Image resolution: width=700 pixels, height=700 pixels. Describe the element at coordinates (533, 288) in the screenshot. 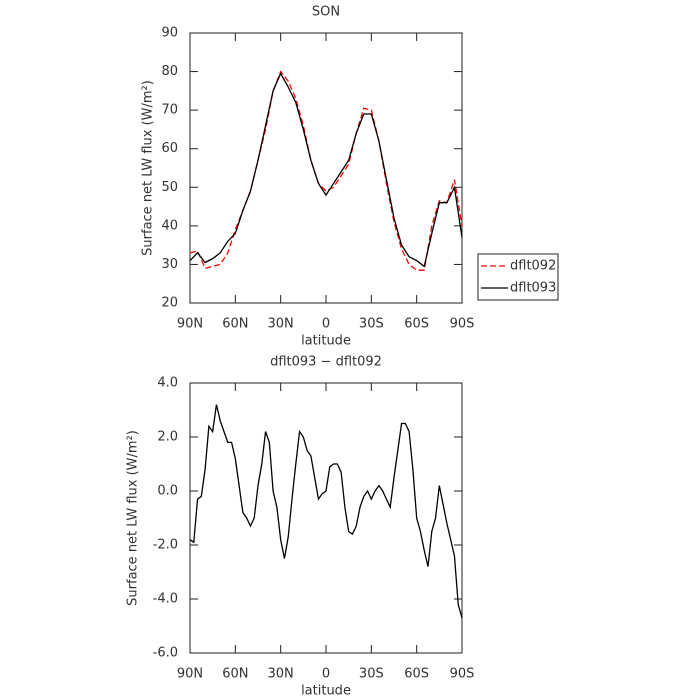

I see `legend-label: dflt093` at that location.